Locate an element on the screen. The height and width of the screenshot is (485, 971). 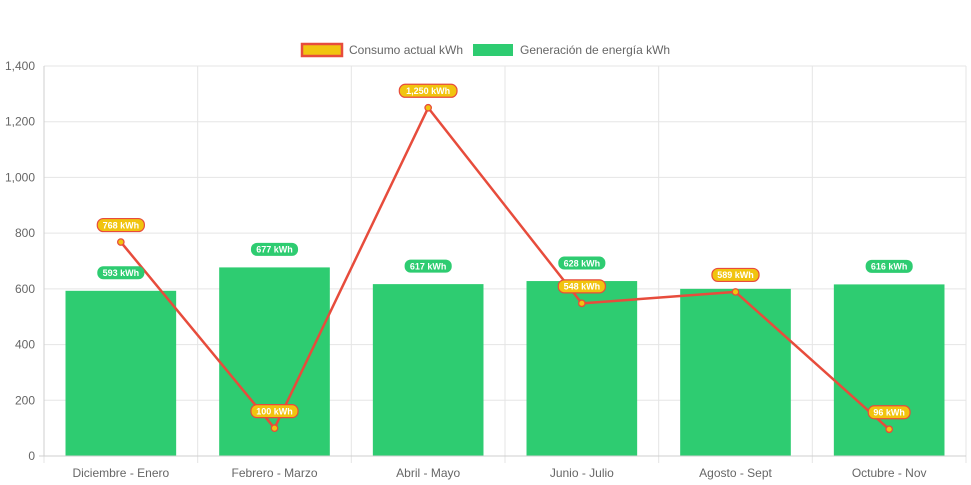
bar-value-label-text: 628 kWh is located at coordinates (582, 263).